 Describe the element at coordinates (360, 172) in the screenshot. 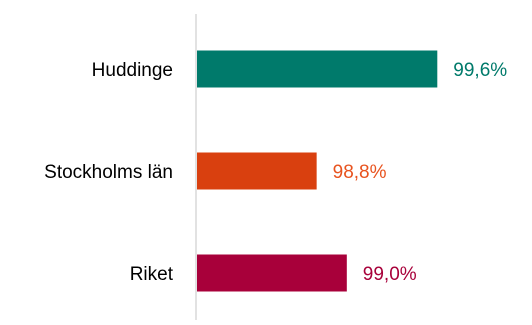

I see `data-label: 98,8%` at that location.